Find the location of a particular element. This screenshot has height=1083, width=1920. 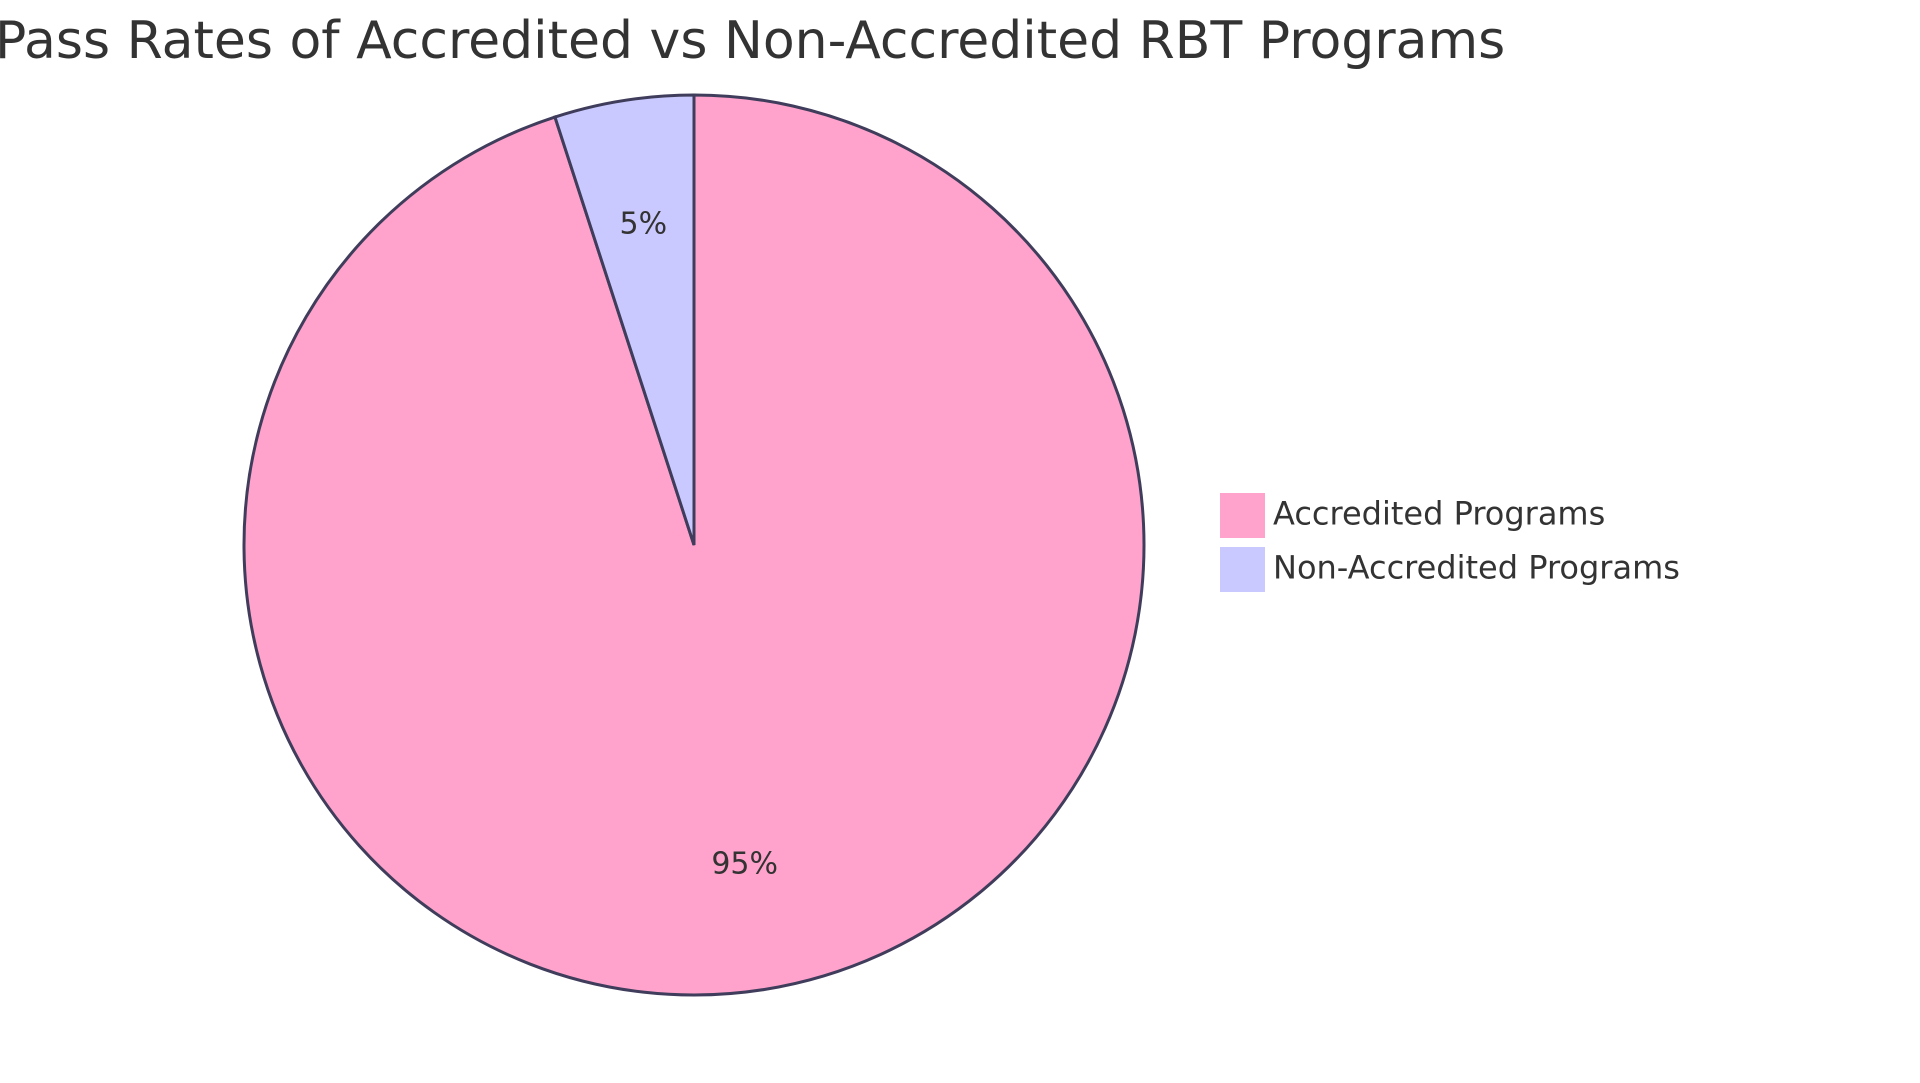

legend-swatch-non-accredited-programs is located at coordinates (1242, 569).